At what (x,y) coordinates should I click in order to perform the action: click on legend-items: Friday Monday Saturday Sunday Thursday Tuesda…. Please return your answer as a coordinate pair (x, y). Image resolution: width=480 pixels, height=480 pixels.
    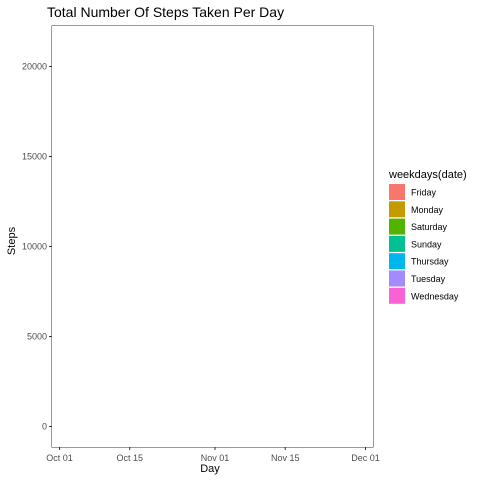
    Looking at the image, I should click on (424, 244).